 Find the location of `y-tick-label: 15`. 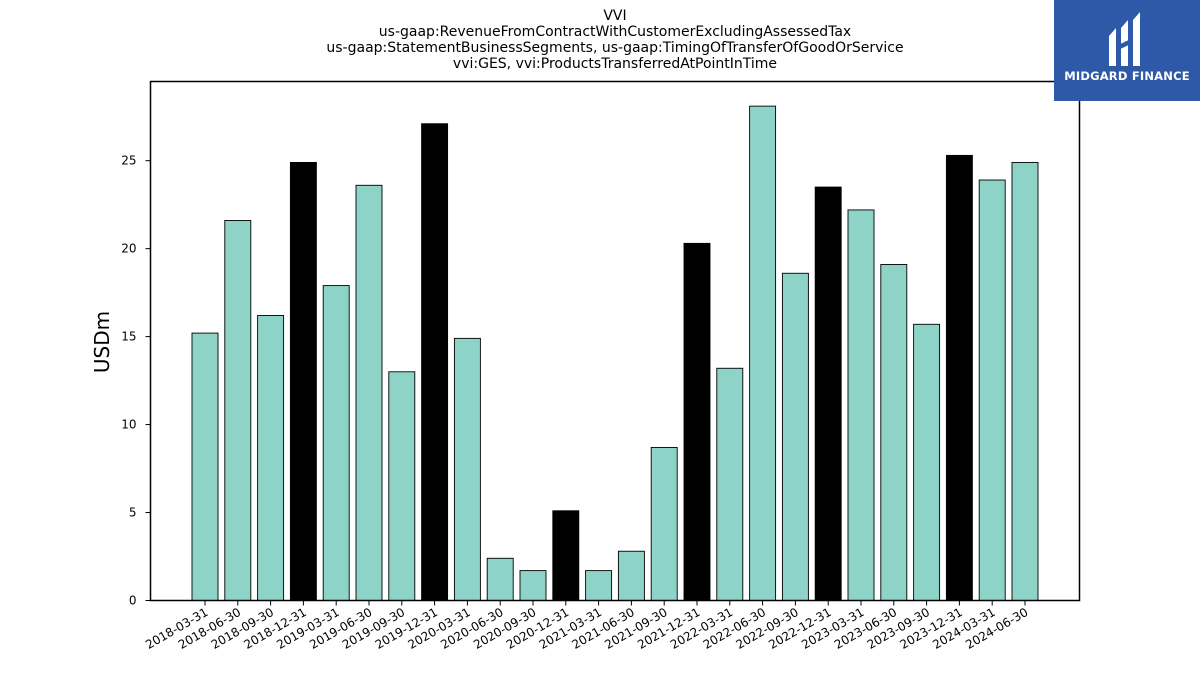

y-tick-label: 15 is located at coordinates (128, 337).